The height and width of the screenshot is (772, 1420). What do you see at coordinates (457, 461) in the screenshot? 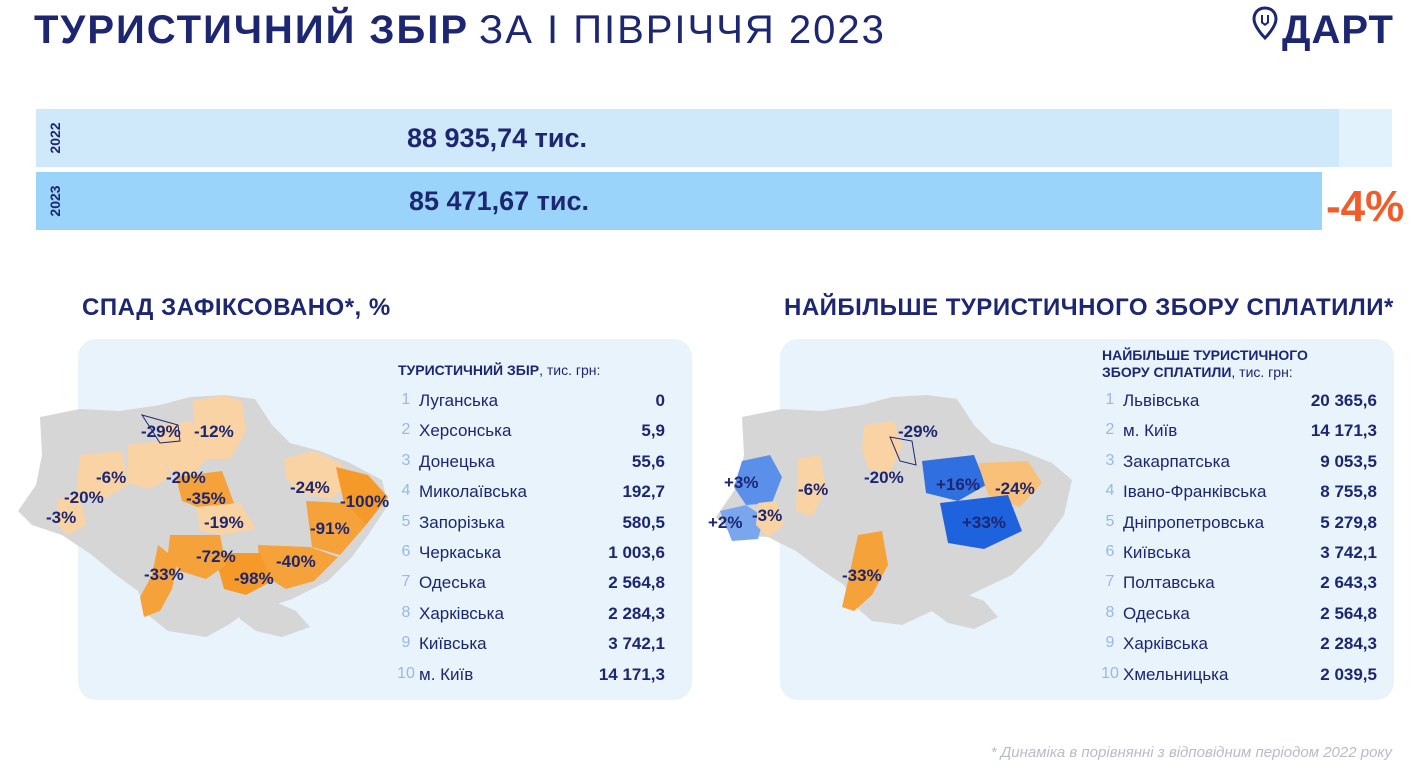
I see `row-region-name: Донецька` at bounding box center [457, 461].